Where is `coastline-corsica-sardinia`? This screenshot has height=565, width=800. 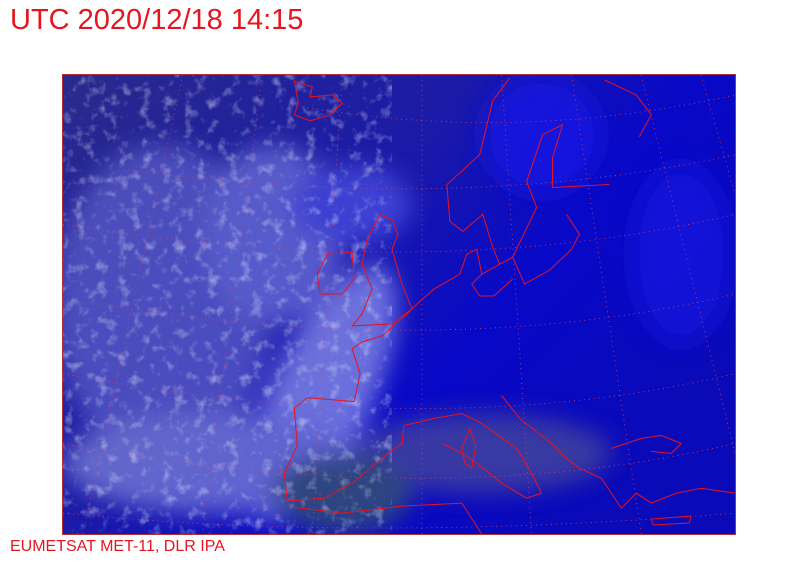
coastline-corsica-sardinia is located at coordinates (469, 448).